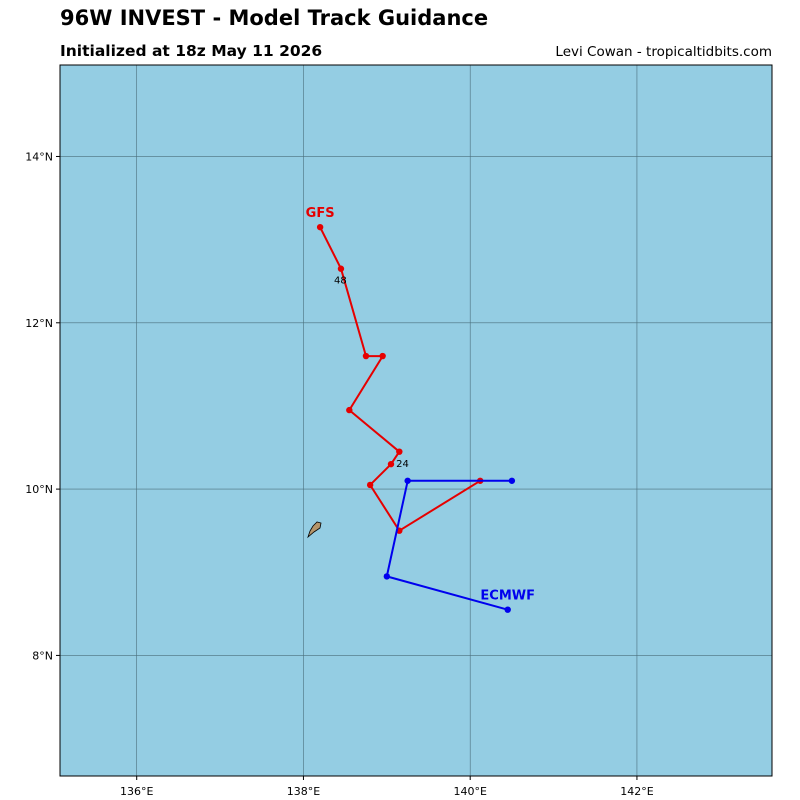 This screenshot has width=800, height=800. Describe the element at coordinates (469, 791) in the screenshot. I see `lon-tick-label: 140°E` at that location.